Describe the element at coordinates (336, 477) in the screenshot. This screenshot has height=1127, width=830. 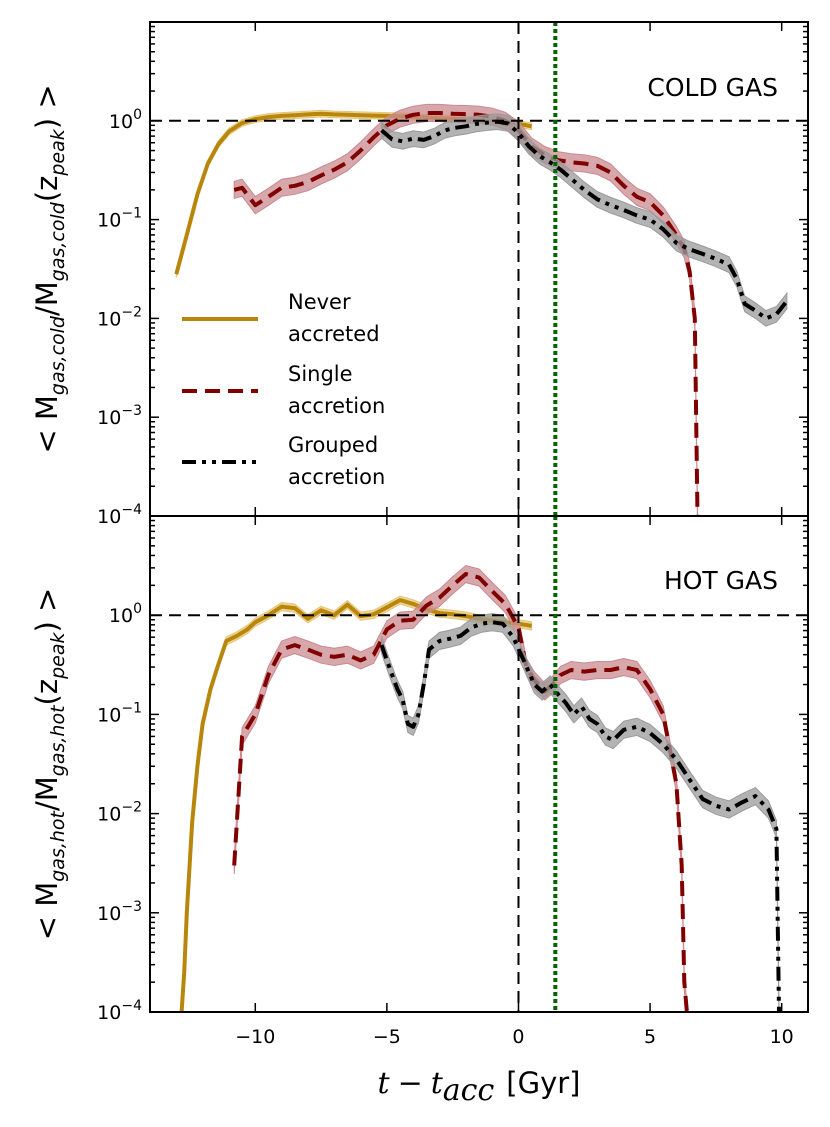
I see `legend-grouped-line2: accretion` at that location.